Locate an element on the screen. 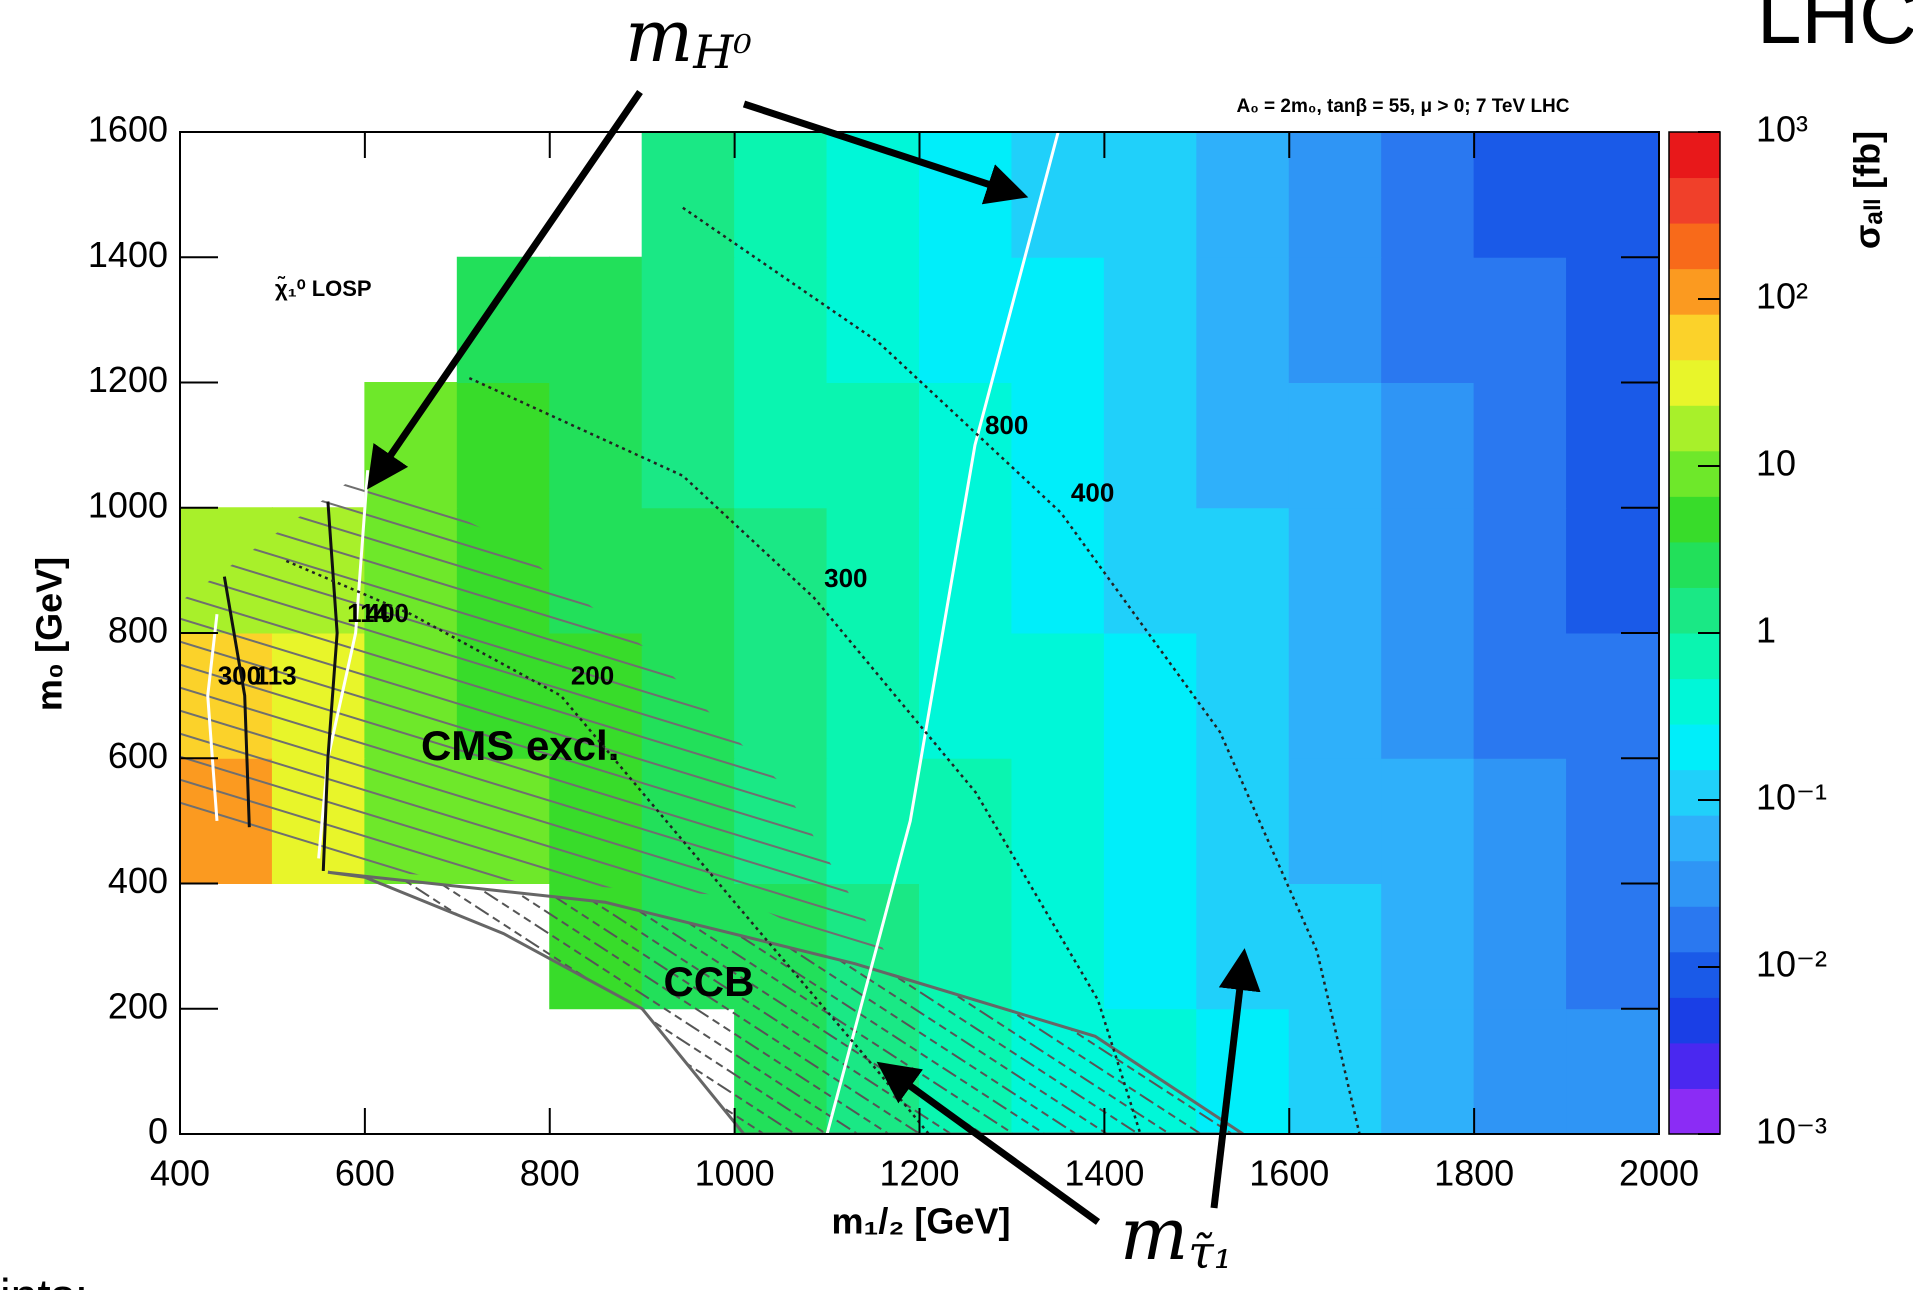 The width and height of the screenshot is (1913, 1290). colorbar-tick-label: 10⁻³ is located at coordinates (1791, 1131).